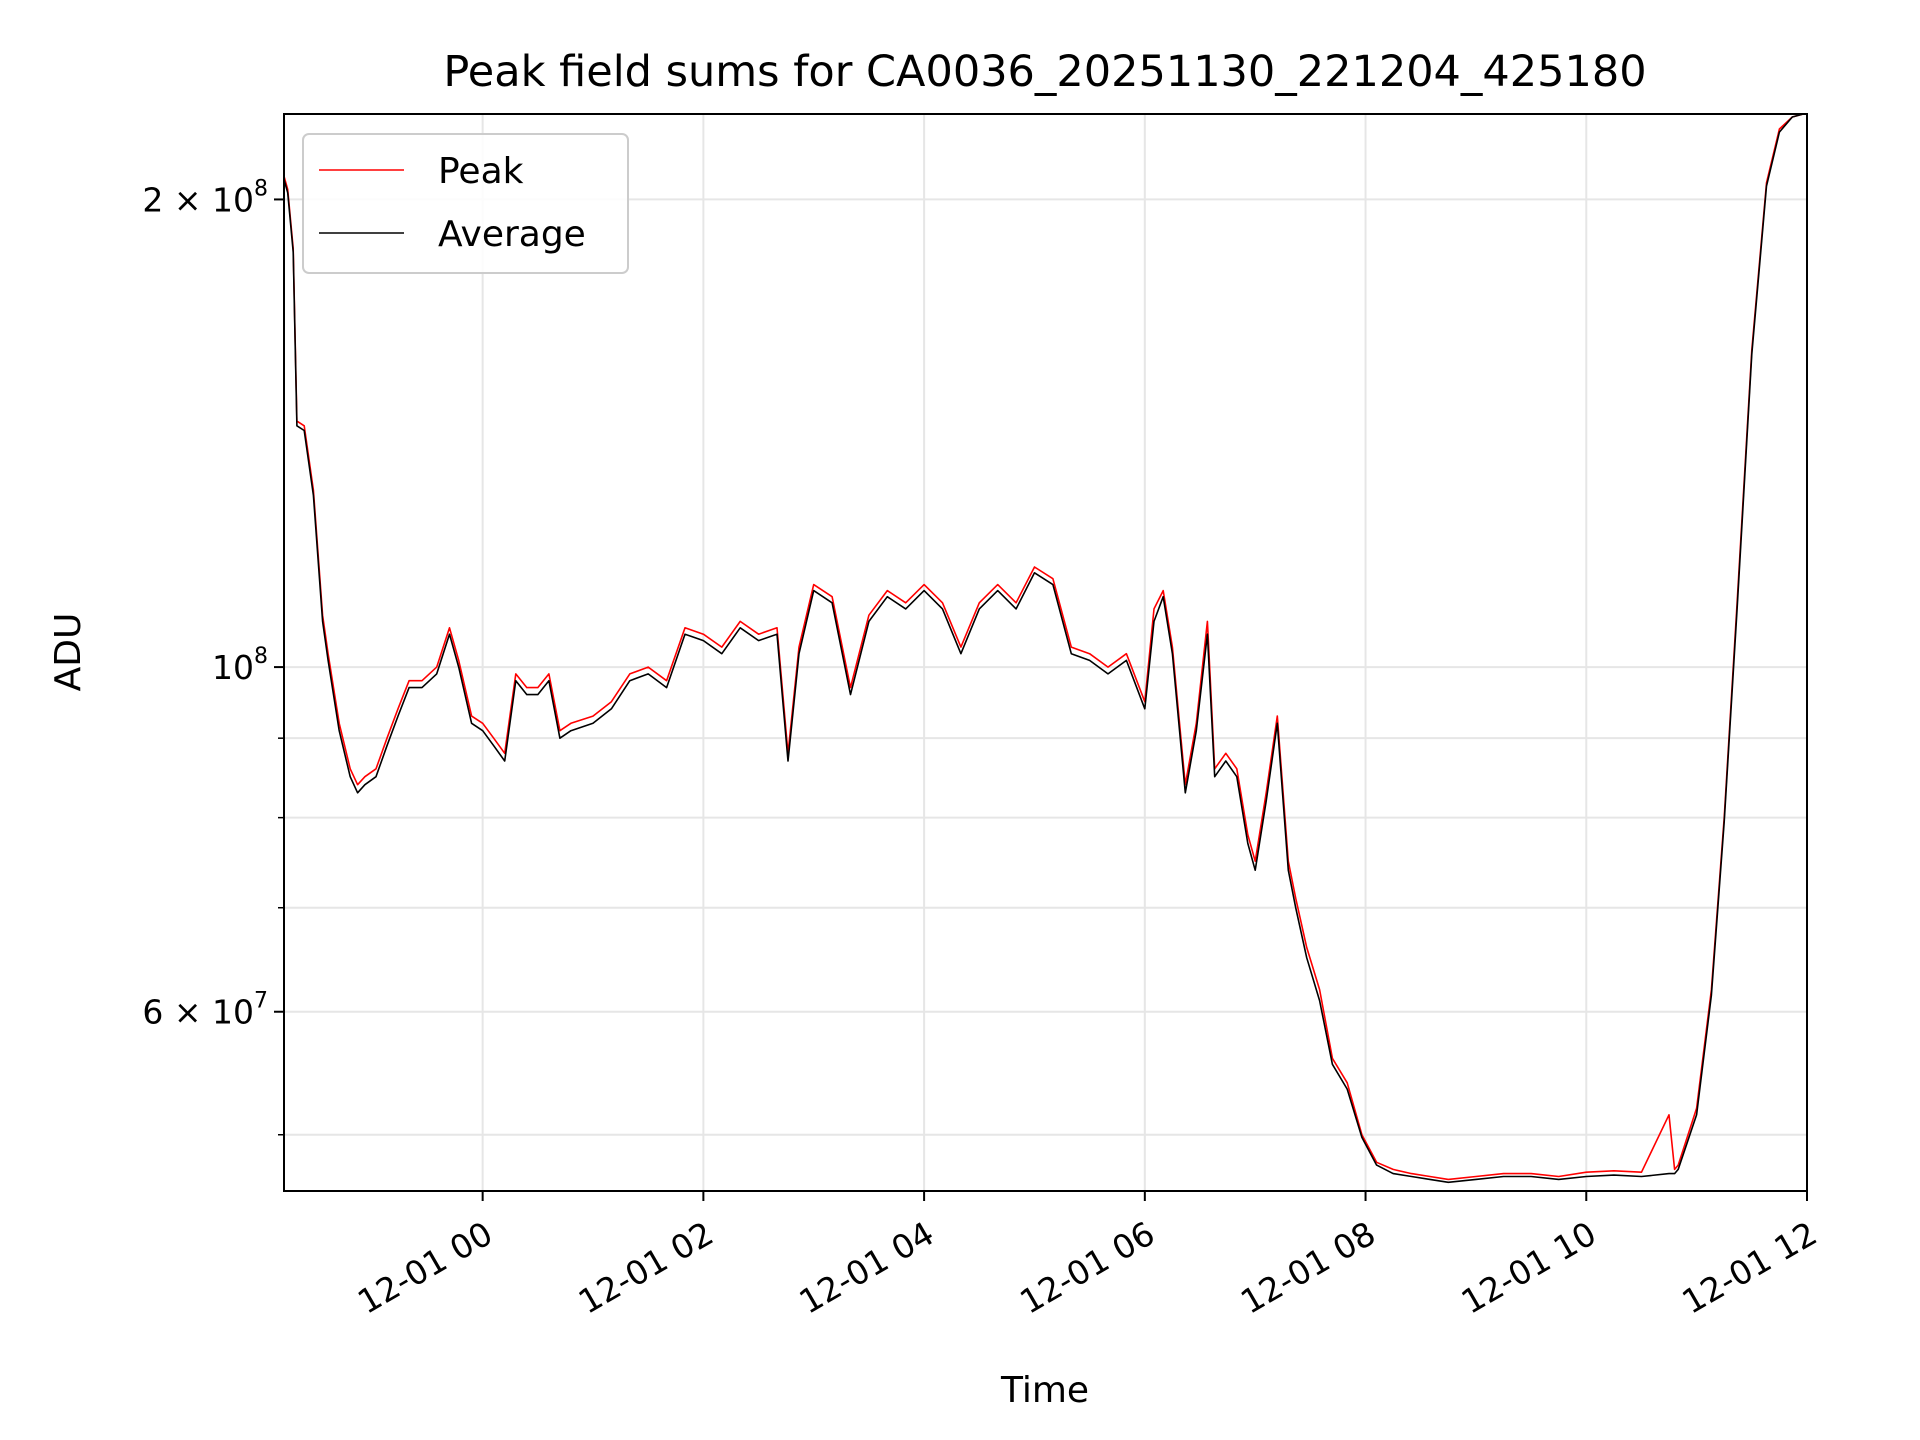  What do you see at coordinates (205, 197) in the screenshot?
I see `y-tick-label: 2 × 108` at bounding box center [205, 197].